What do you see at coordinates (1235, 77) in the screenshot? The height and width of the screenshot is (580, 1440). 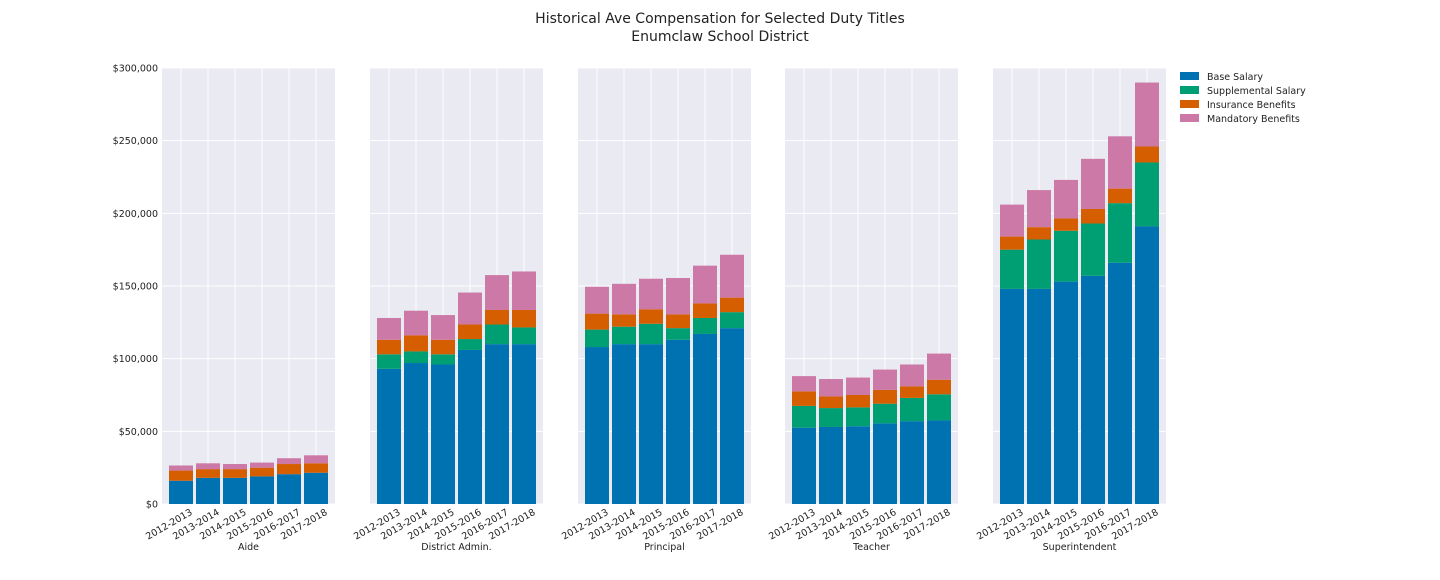 I see `legend-label: Base Salary` at bounding box center [1235, 77].